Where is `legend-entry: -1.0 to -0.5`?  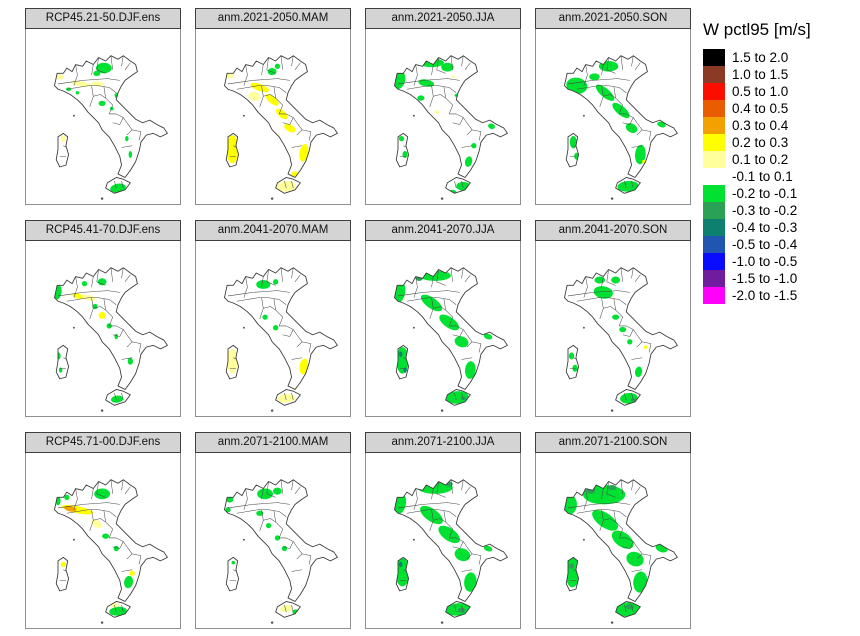 legend-entry: -1.0 to -0.5 is located at coordinates (781, 261).